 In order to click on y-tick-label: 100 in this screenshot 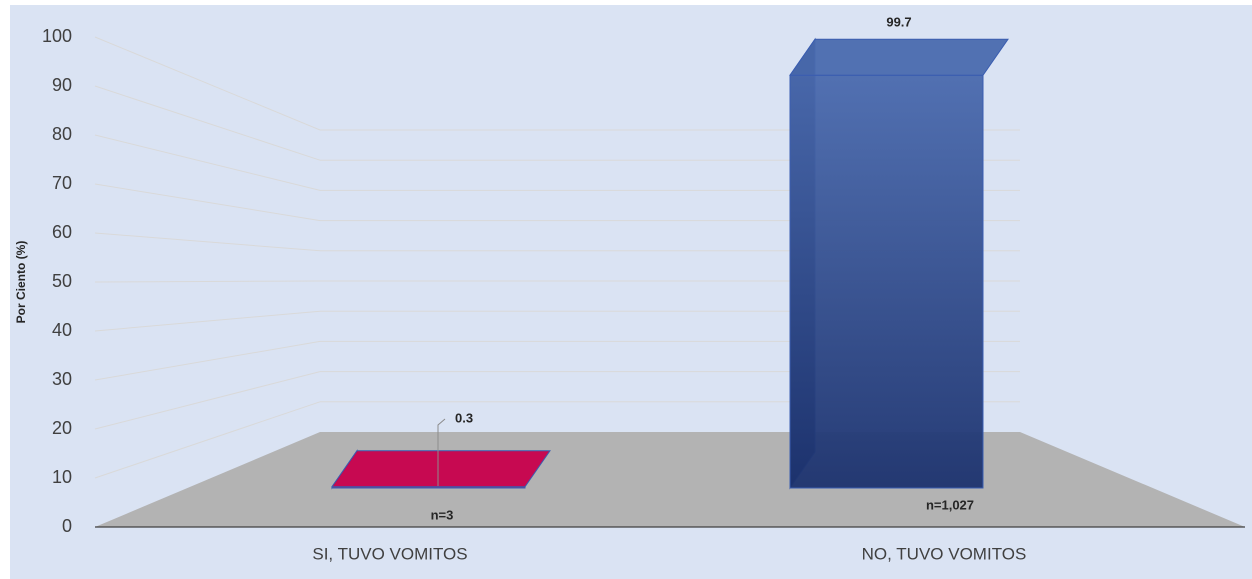, I will do `click(57, 36)`.